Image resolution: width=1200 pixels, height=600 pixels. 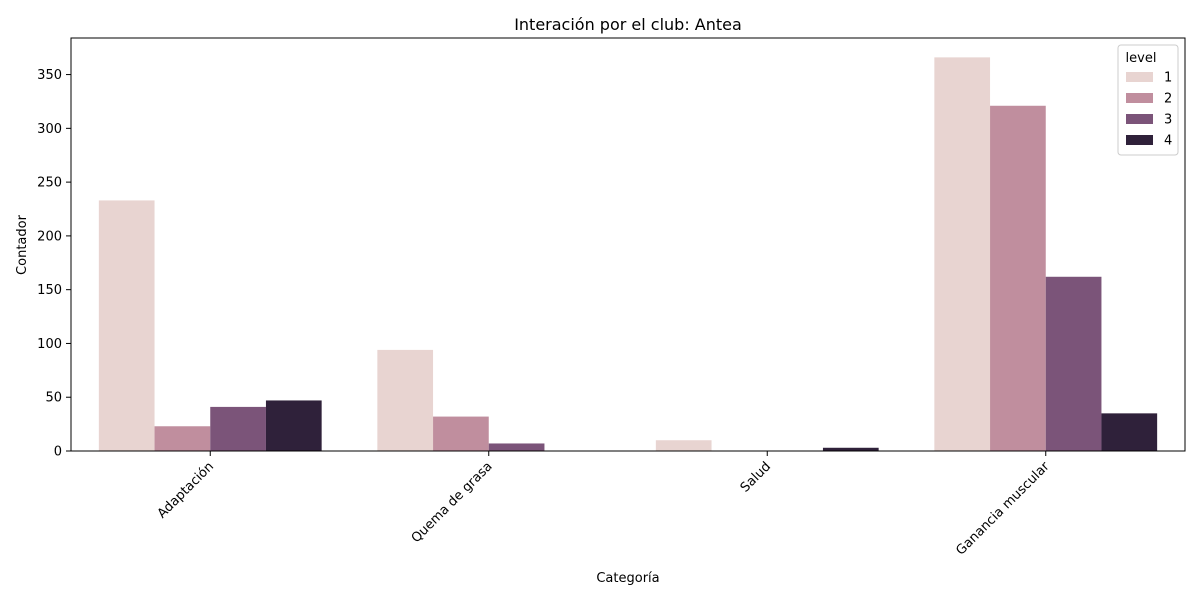 I want to click on x-tick-label: Salud, so click(x=756, y=477).